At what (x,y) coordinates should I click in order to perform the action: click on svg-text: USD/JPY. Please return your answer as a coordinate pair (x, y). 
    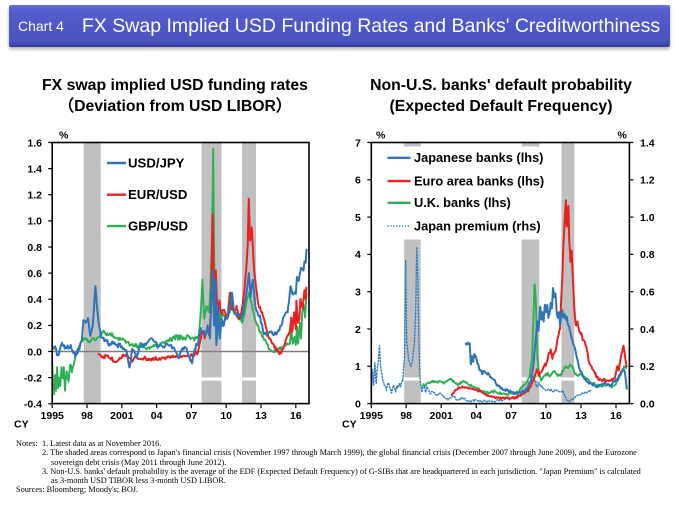
    Looking at the image, I should click on (156, 163).